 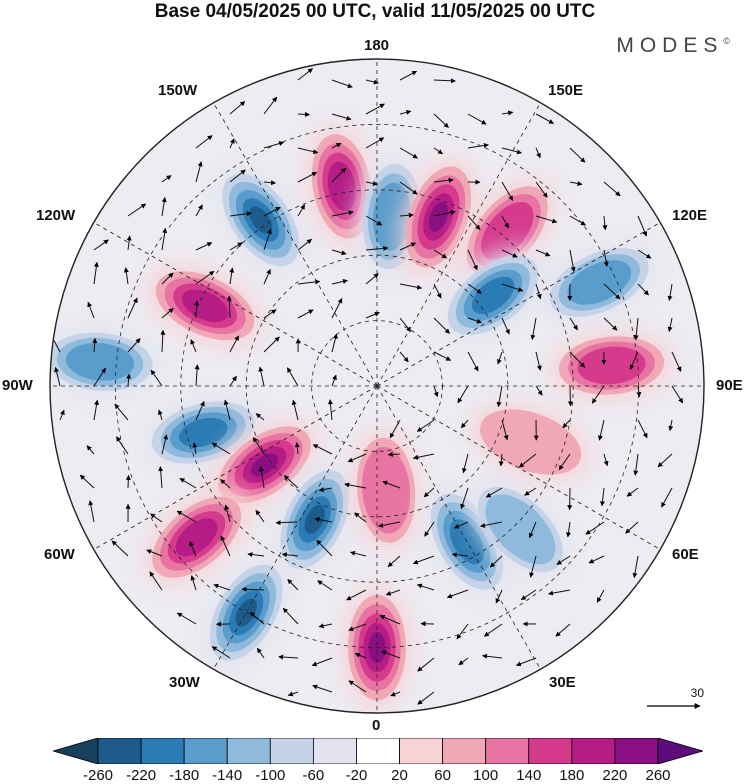 What do you see at coordinates (75, 751) in the screenshot?
I see `colorbar-min-arrow` at bounding box center [75, 751].